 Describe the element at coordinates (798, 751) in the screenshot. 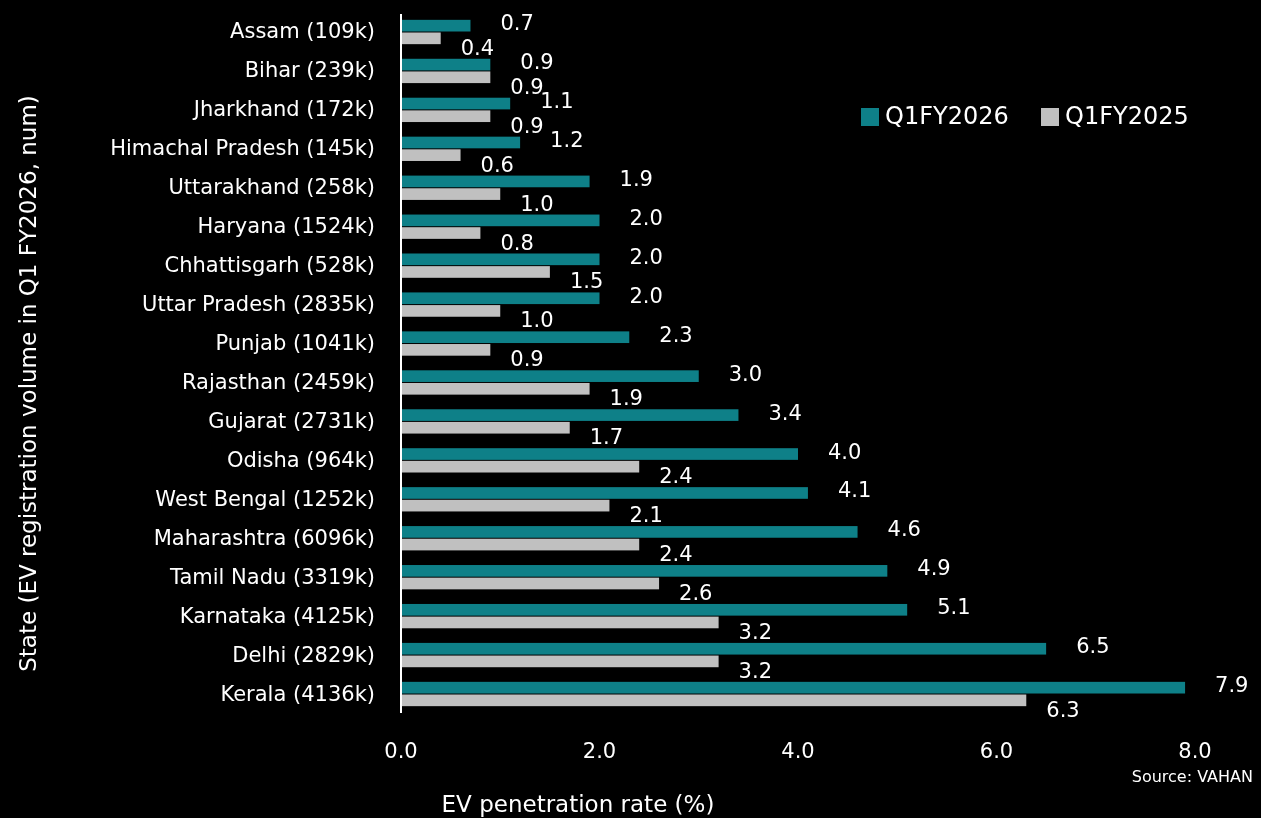

I see `x-tick-label: 4.0` at that location.